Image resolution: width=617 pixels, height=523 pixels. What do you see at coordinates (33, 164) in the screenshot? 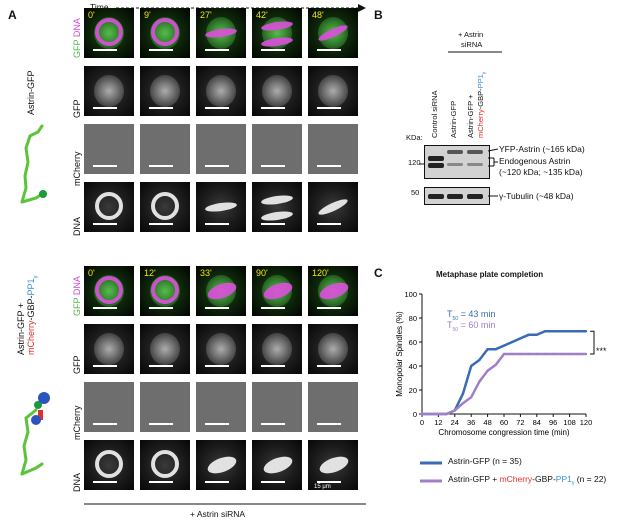
I see `astrin-cartoon-icon` at bounding box center [33, 164].